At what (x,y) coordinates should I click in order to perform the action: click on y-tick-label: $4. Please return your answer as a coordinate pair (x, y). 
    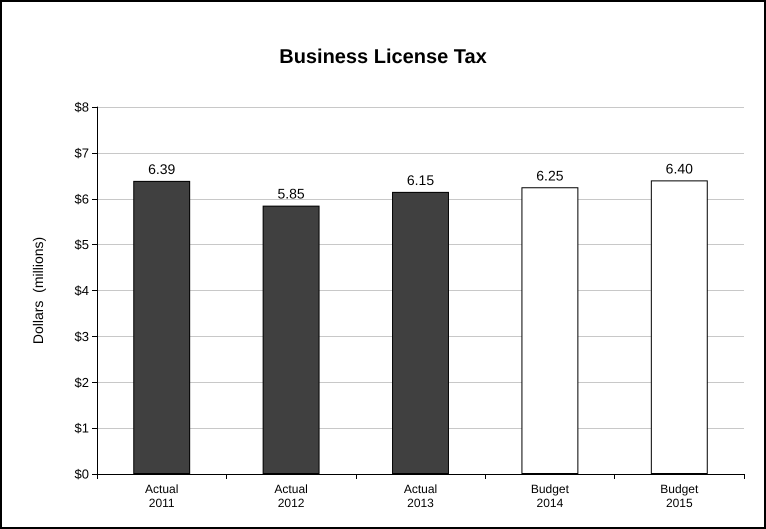
    Looking at the image, I should click on (81, 290).